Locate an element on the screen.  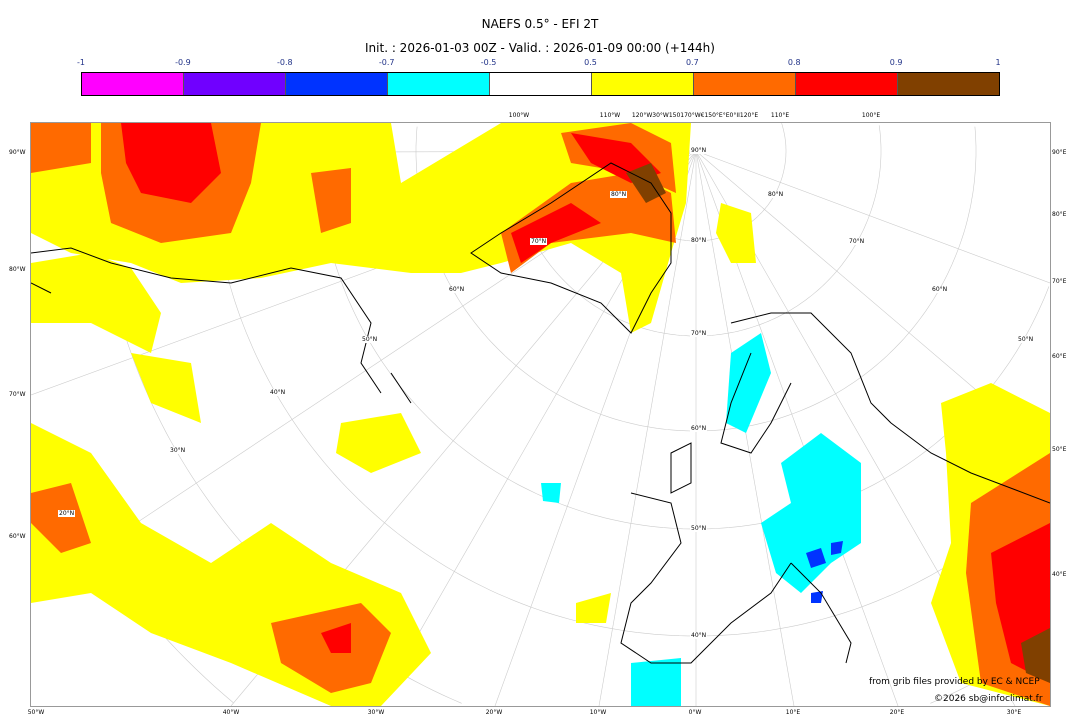
axis-label-top: 110°E is located at coordinates (780, 115).